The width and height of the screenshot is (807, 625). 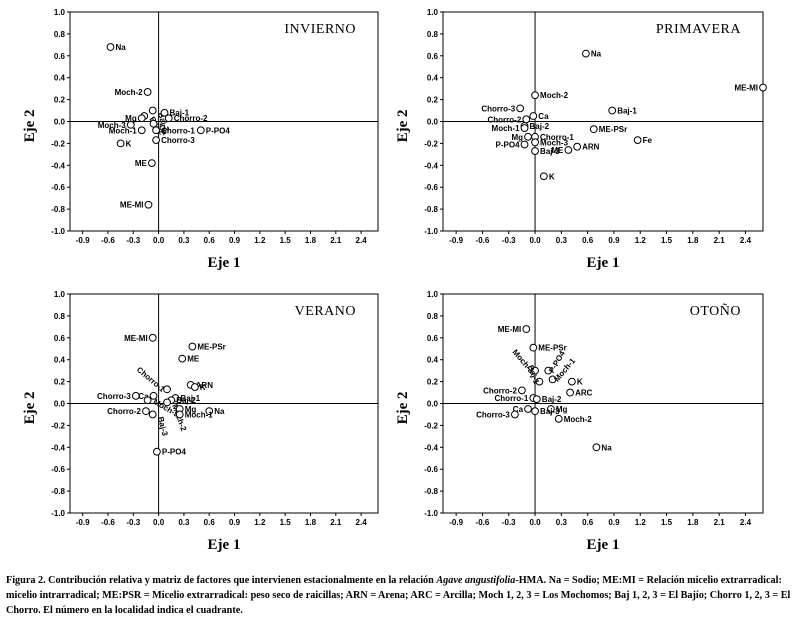 I want to click on point-label: Baj-3, so click(x=163, y=427).